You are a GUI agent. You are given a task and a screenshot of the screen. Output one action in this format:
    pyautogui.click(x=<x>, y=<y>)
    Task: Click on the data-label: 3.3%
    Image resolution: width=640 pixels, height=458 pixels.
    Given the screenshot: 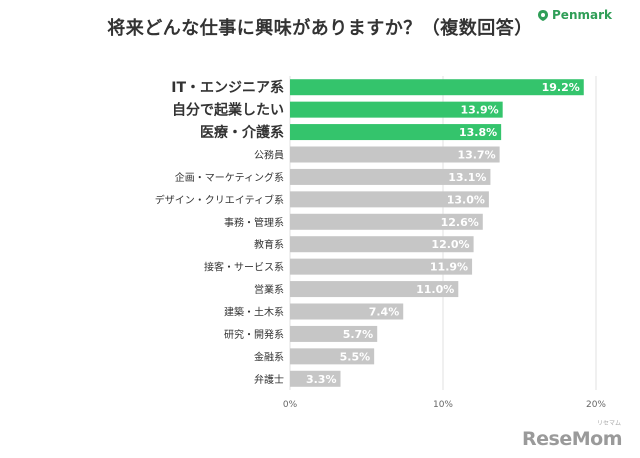 What is the action you would take?
    pyautogui.click(x=321, y=379)
    